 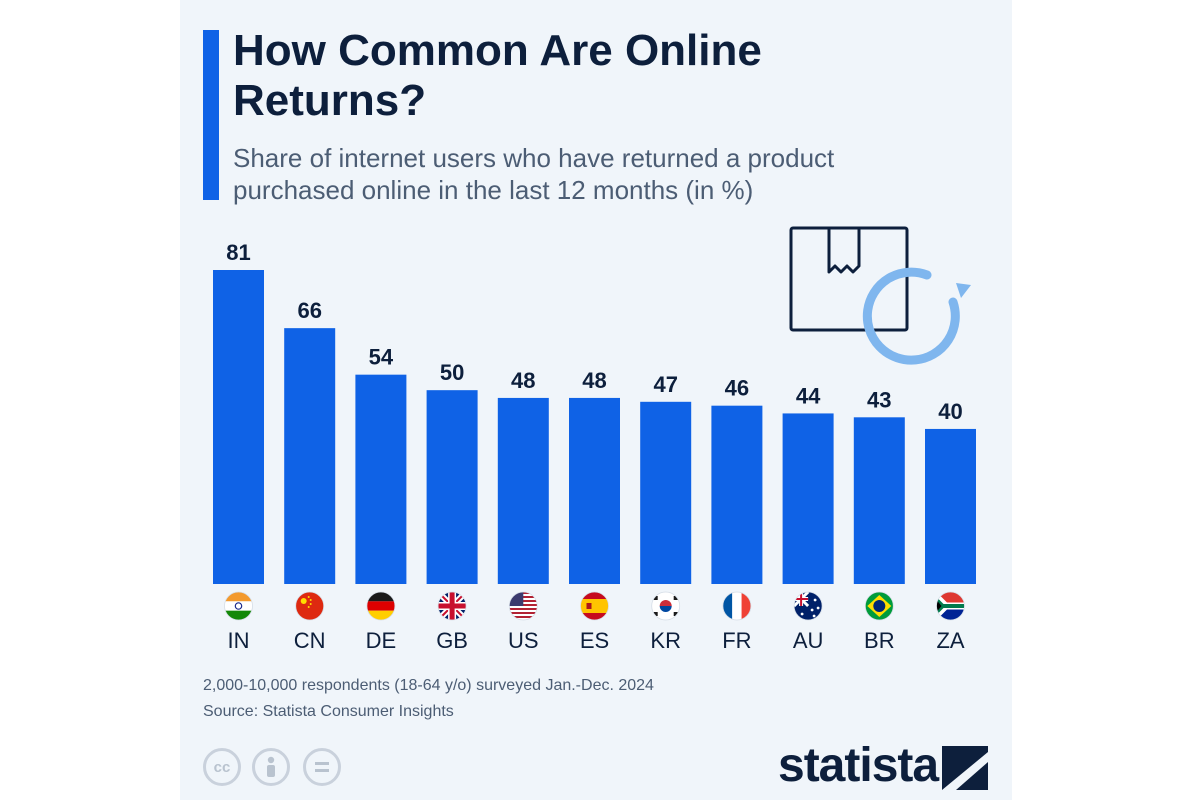 I want to click on usa-flag-icon, so click(x=523, y=606).